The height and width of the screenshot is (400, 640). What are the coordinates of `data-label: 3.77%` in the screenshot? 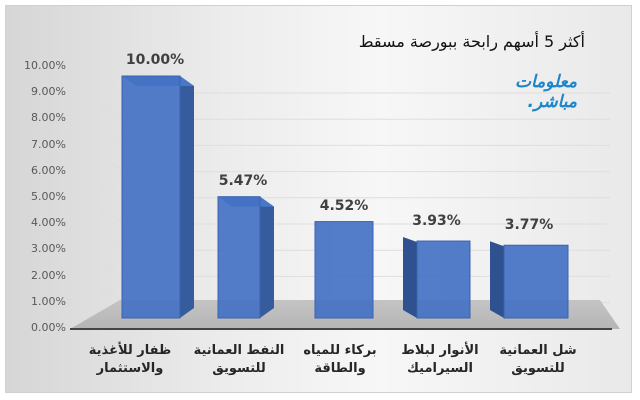 It's located at (529, 225).